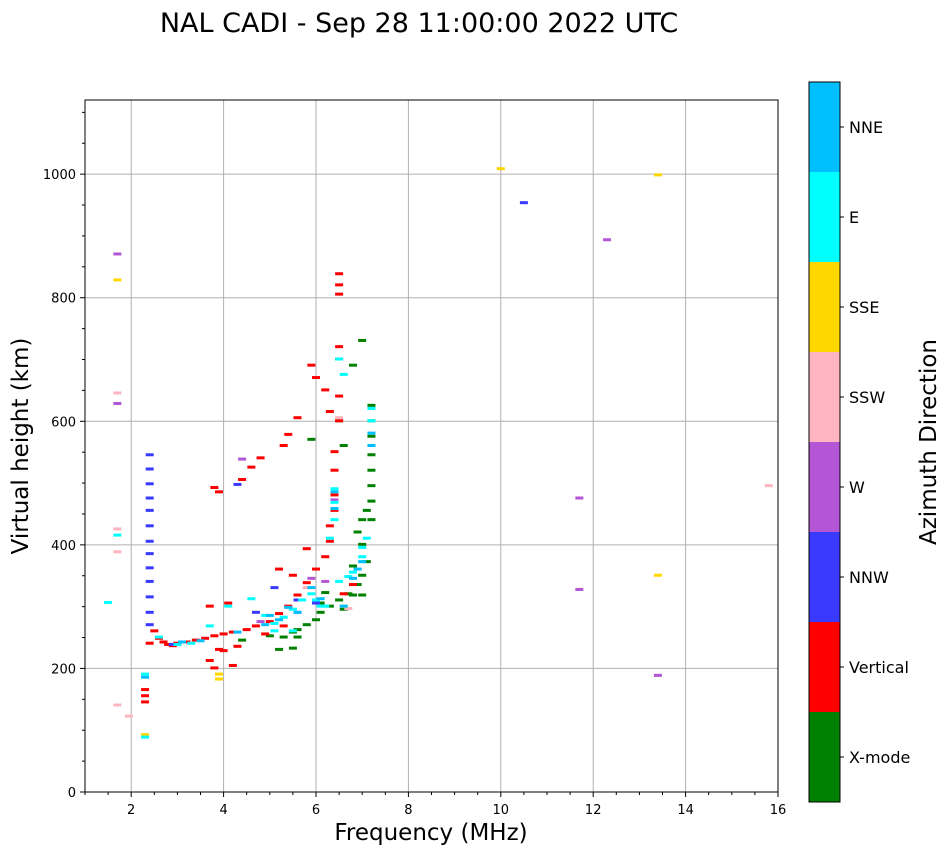 Image resolution: width=951 pixels, height=856 pixels. I want to click on y-tick-label: 200, so click(63, 669).